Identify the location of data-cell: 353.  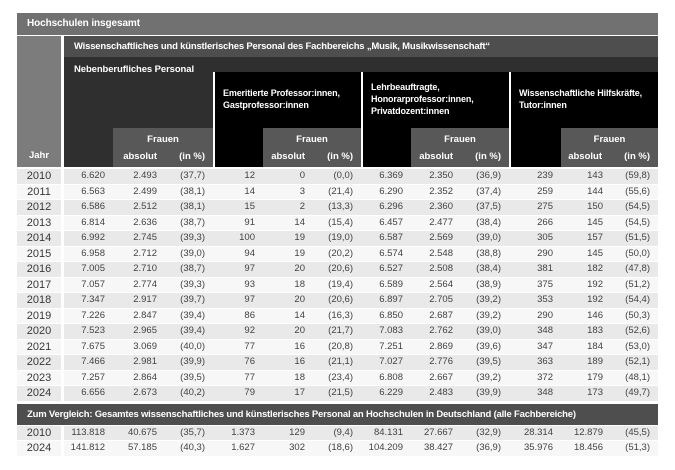
(535, 300).